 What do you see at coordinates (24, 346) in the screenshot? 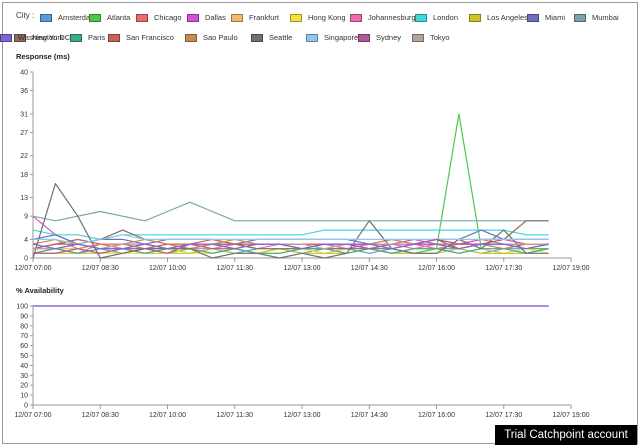
I see `y-tick-label: 60` at bounding box center [24, 346].